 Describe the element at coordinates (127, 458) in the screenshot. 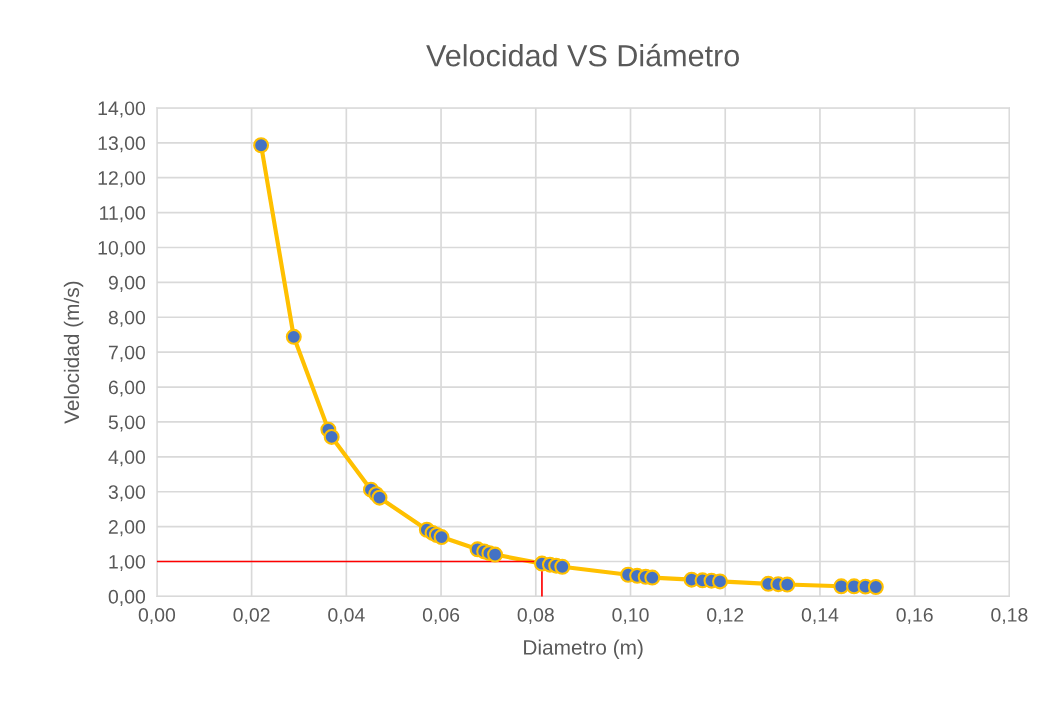

I see `y-tick-label: 4,00` at that location.